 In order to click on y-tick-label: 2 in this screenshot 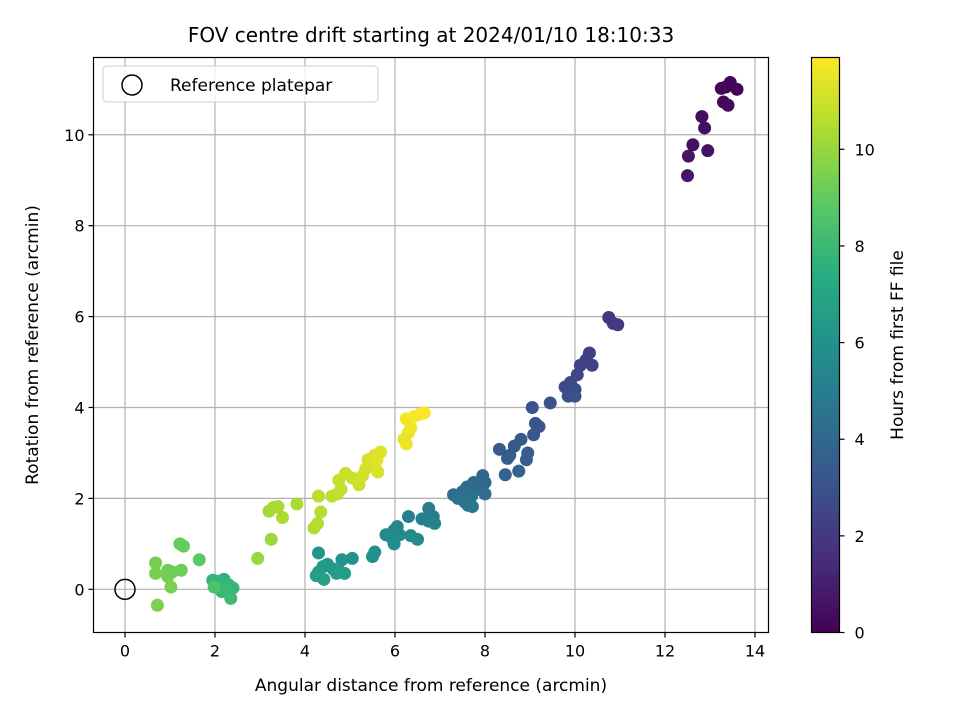, I will do `click(79, 498)`.